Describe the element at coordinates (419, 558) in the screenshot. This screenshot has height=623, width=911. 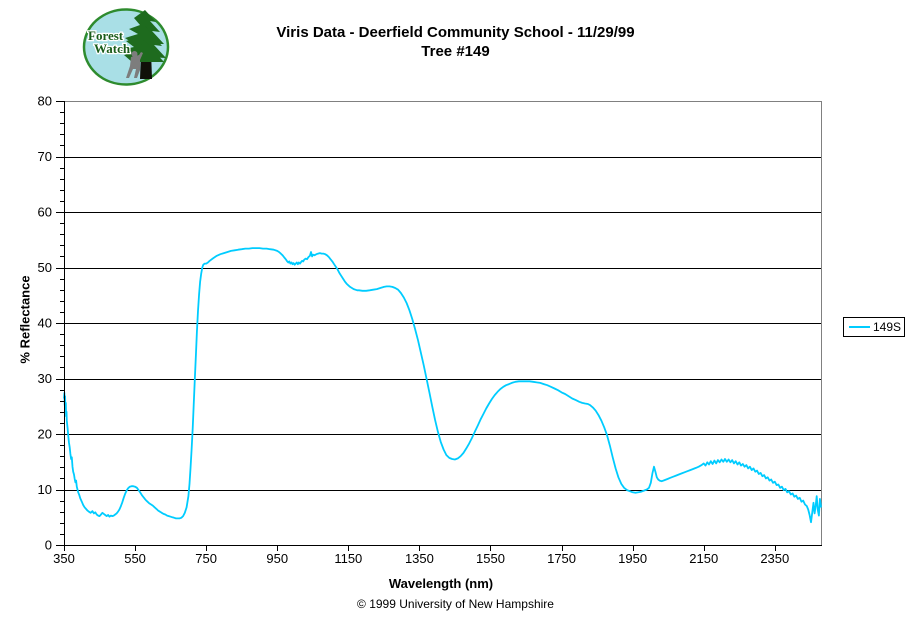
I see `x-tick-label-1350: 1350` at that location.